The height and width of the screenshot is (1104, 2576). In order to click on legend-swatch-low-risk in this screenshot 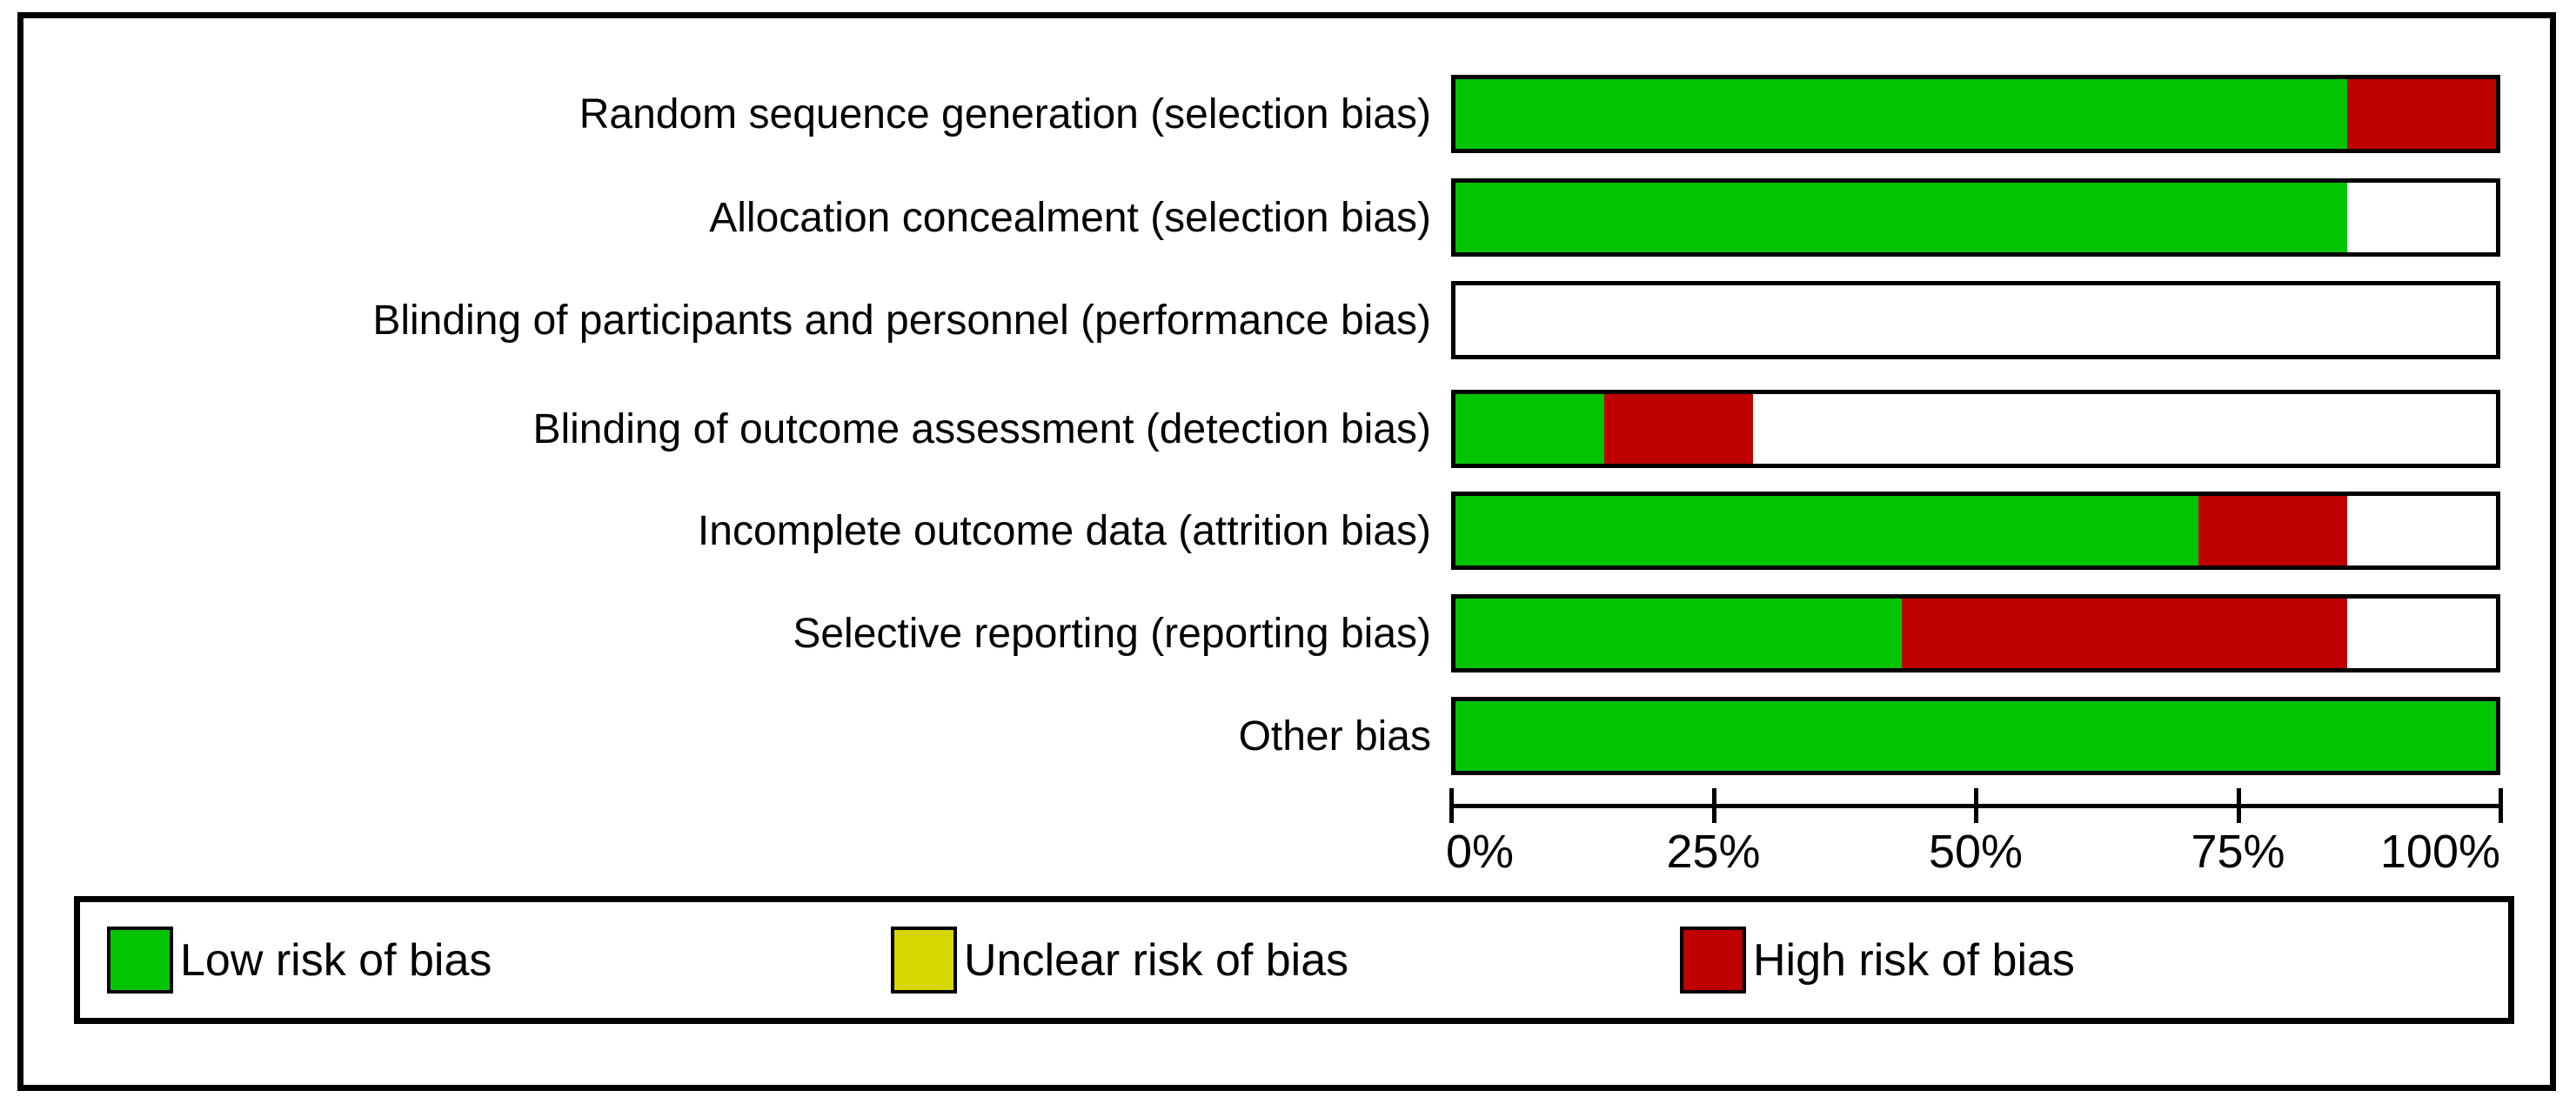, I will do `click(140, 960)`.